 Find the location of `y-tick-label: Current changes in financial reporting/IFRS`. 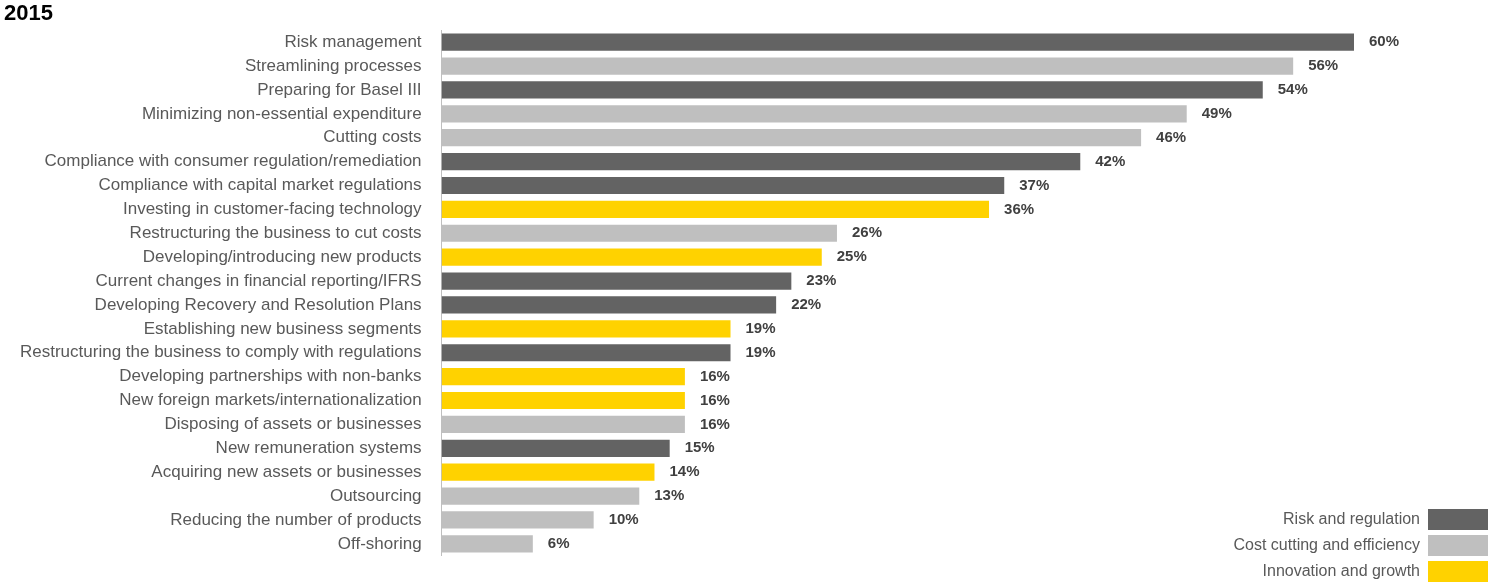

y-tick-label: Current changes in financial reporting/IFRS is located at coordinates (258, 280).